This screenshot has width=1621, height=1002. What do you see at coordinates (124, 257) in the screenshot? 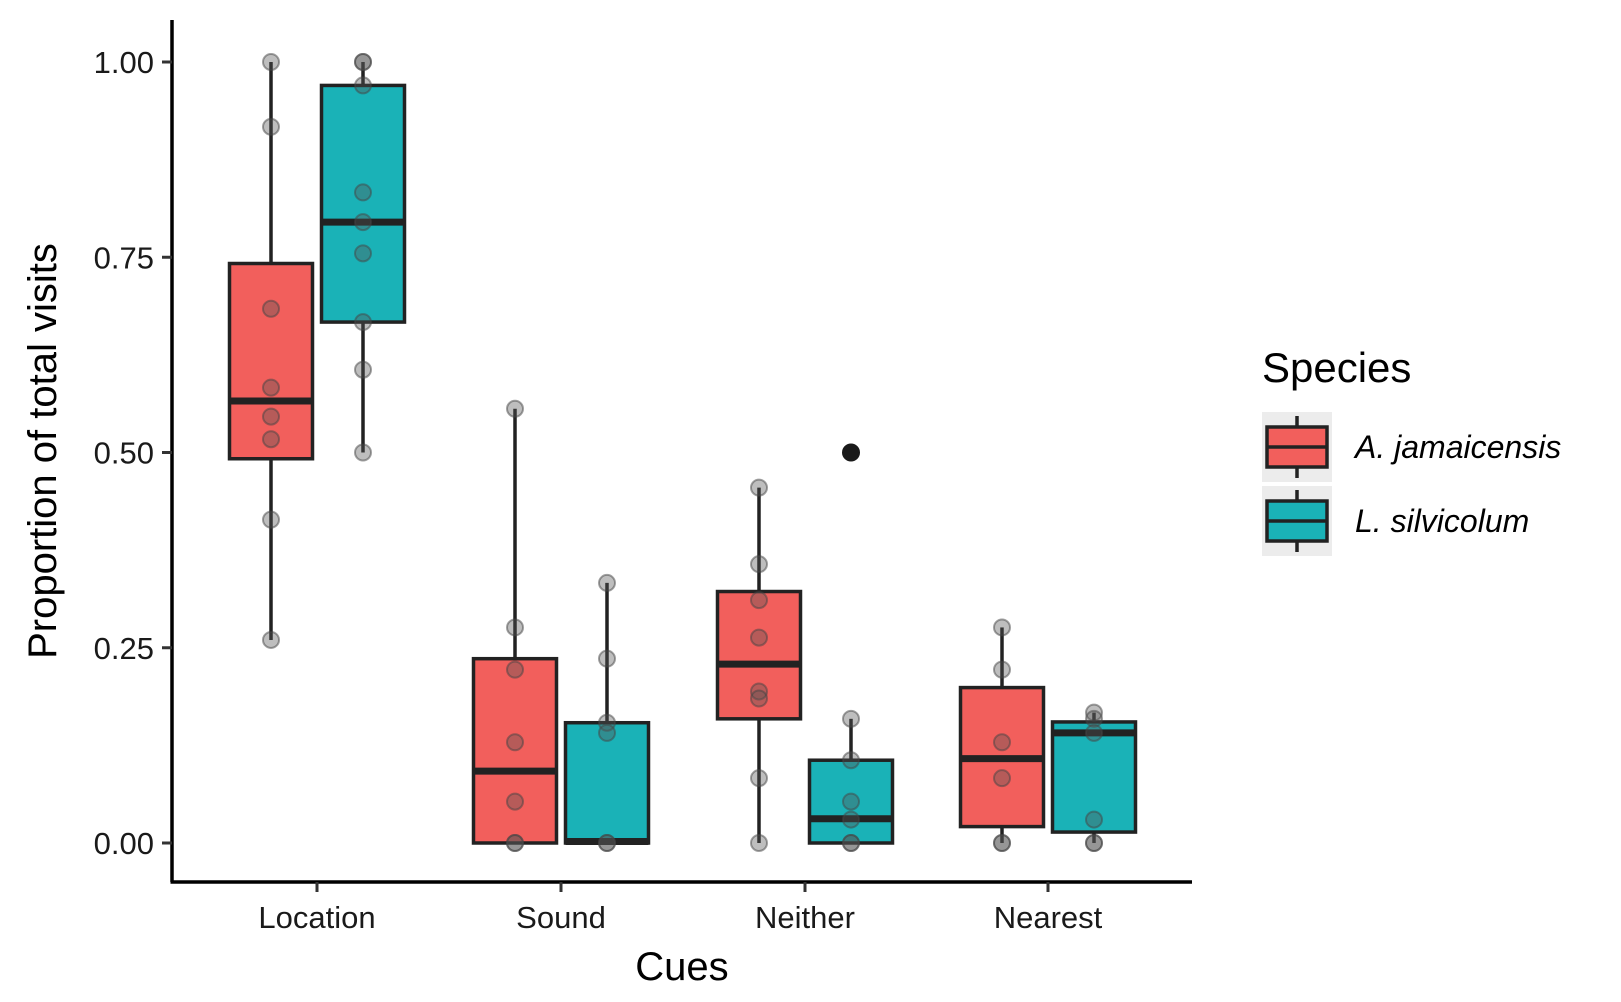
I see `y-tick-label: 0.75` at bounding box center [124, 257].